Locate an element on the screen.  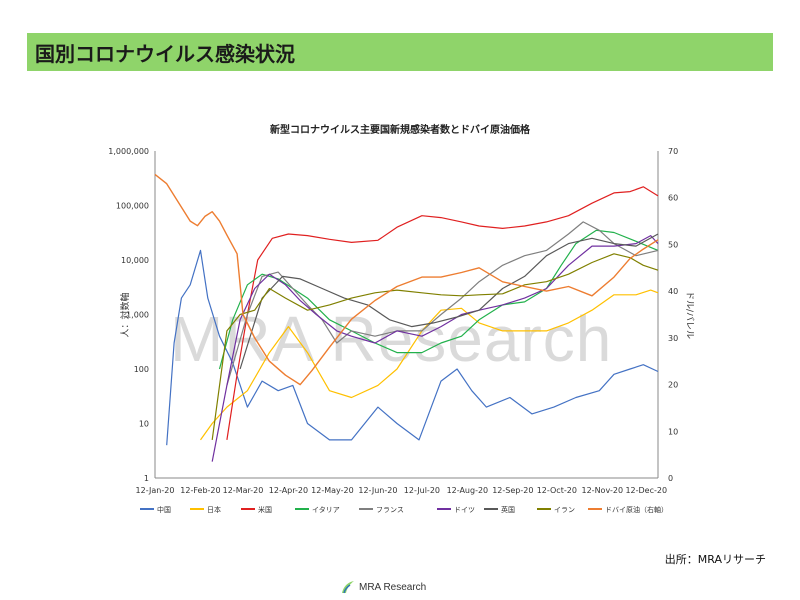
legend-label: 米国 is located at coordinates (265, 509).